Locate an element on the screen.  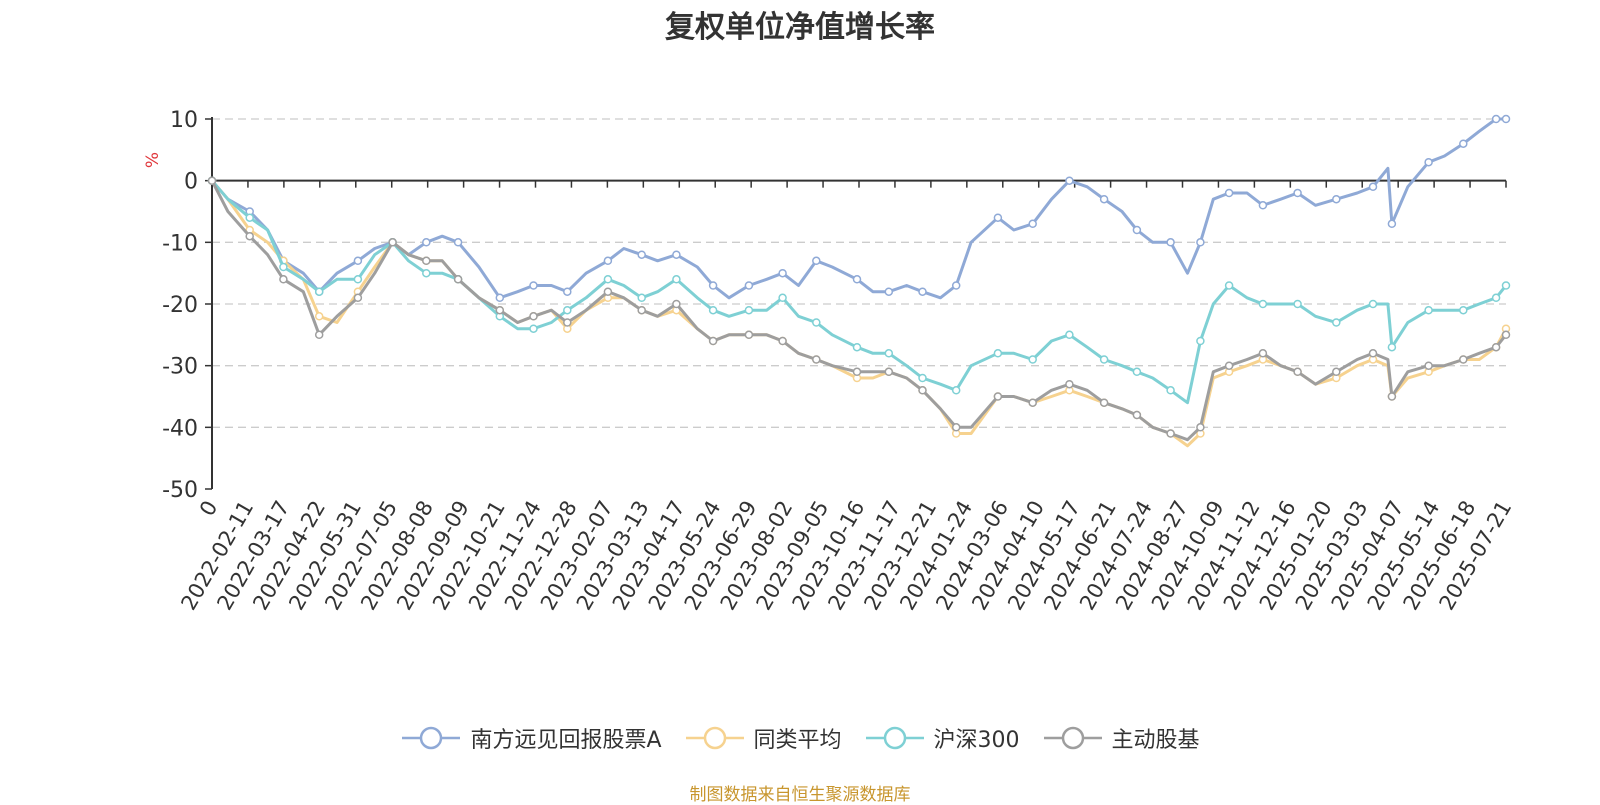
y-tick-label: -10 is located at coordinates (180, 243).